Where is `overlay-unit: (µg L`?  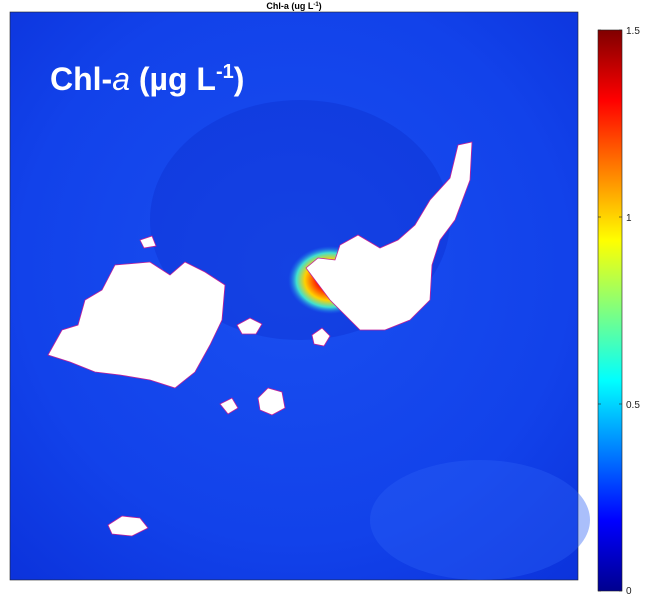
overlay-unit: (µg L is located at coordinates (173, 79).